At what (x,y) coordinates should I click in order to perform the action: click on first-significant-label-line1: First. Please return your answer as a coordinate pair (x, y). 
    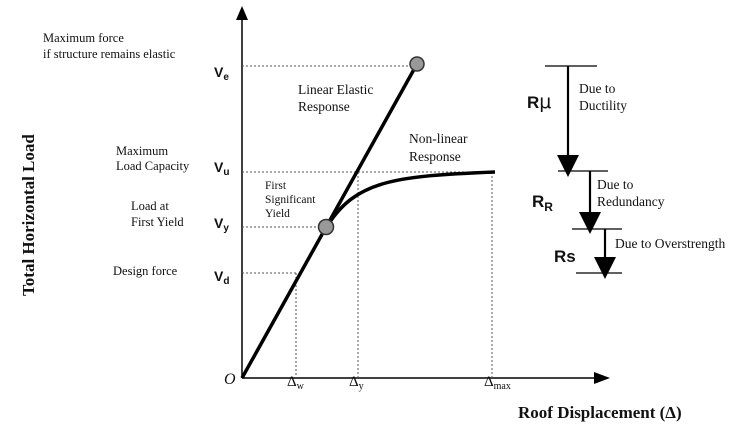
    Looking at the image, I should click on (276, 186).